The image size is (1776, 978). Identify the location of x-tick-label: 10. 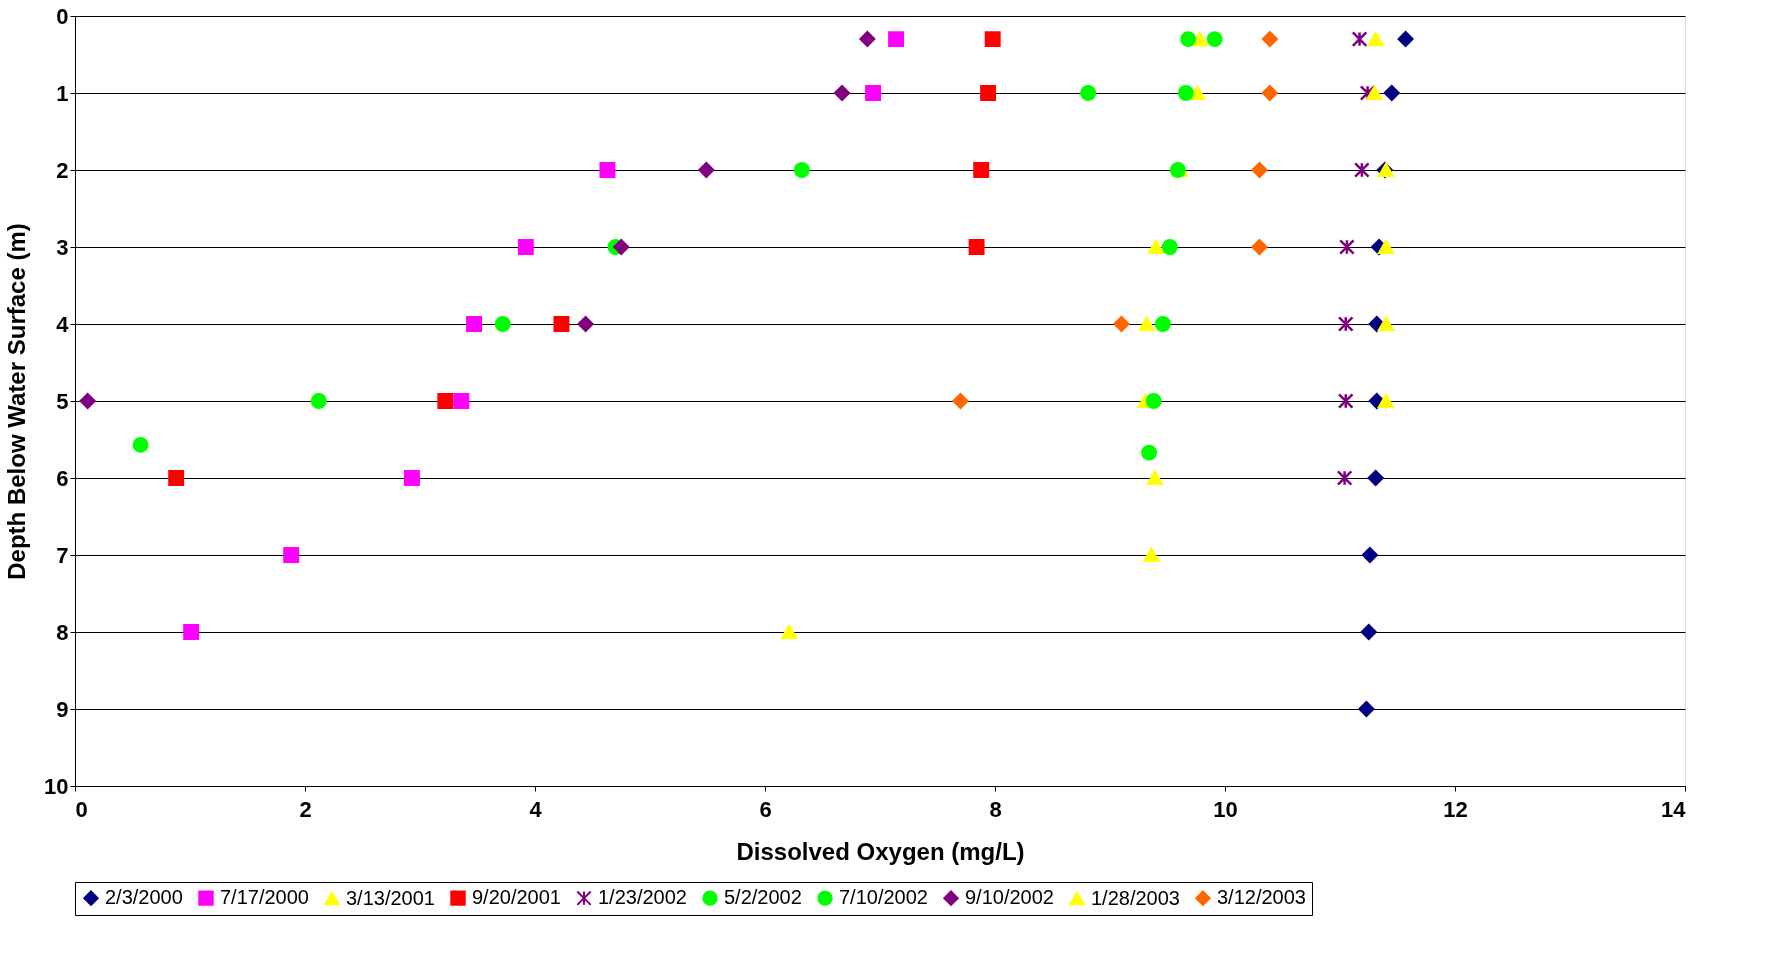
(1225, 809).